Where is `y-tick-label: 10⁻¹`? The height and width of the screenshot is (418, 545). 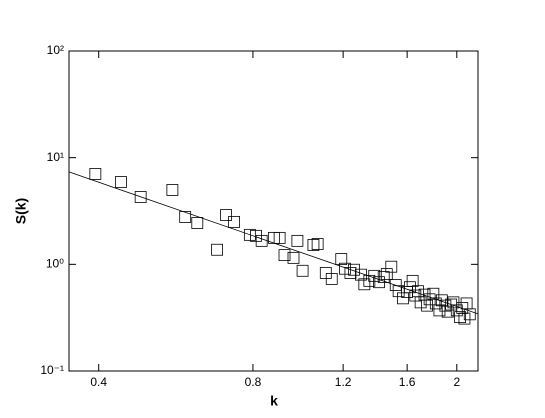 y-tick-label: 10⁻¹ is located at coordinates (52, 370).